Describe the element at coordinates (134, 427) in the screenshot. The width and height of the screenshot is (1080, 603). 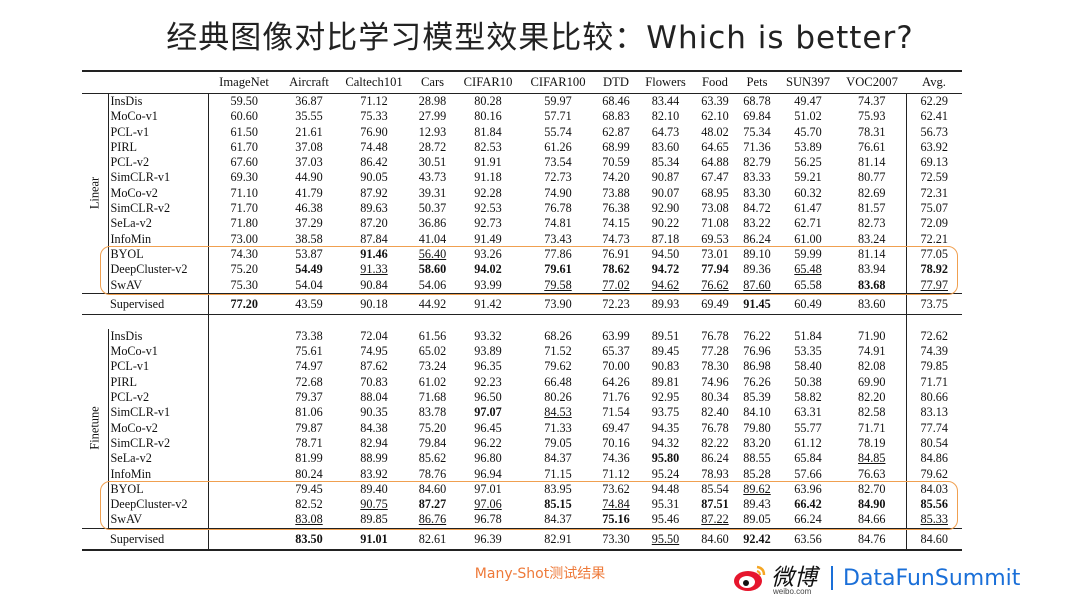
I see `method-name: MoCo-v2` at that location.